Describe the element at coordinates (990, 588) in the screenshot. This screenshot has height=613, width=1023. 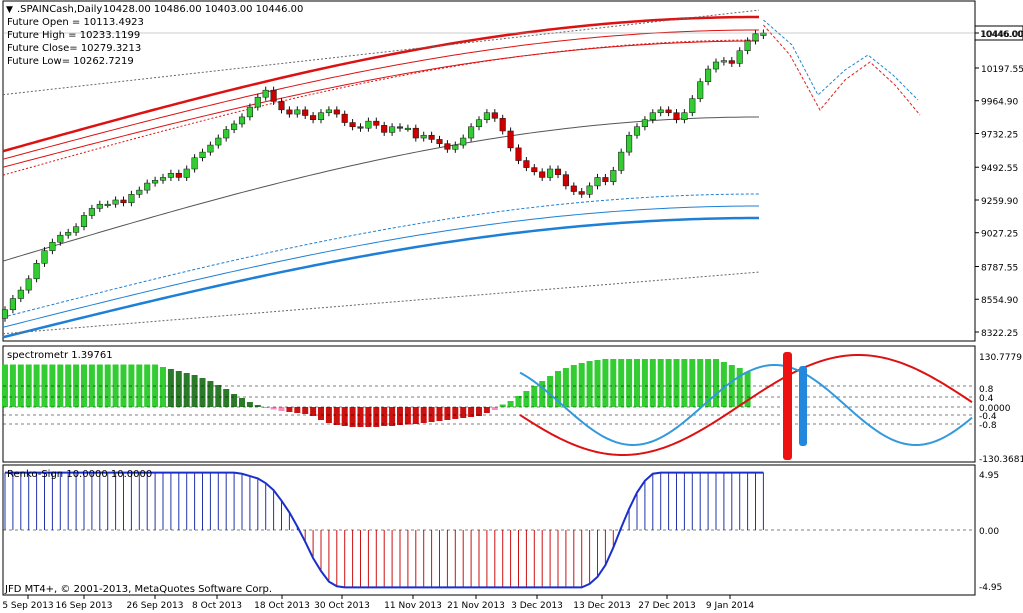
I see `renko-tick-label: -4.95` at that location.